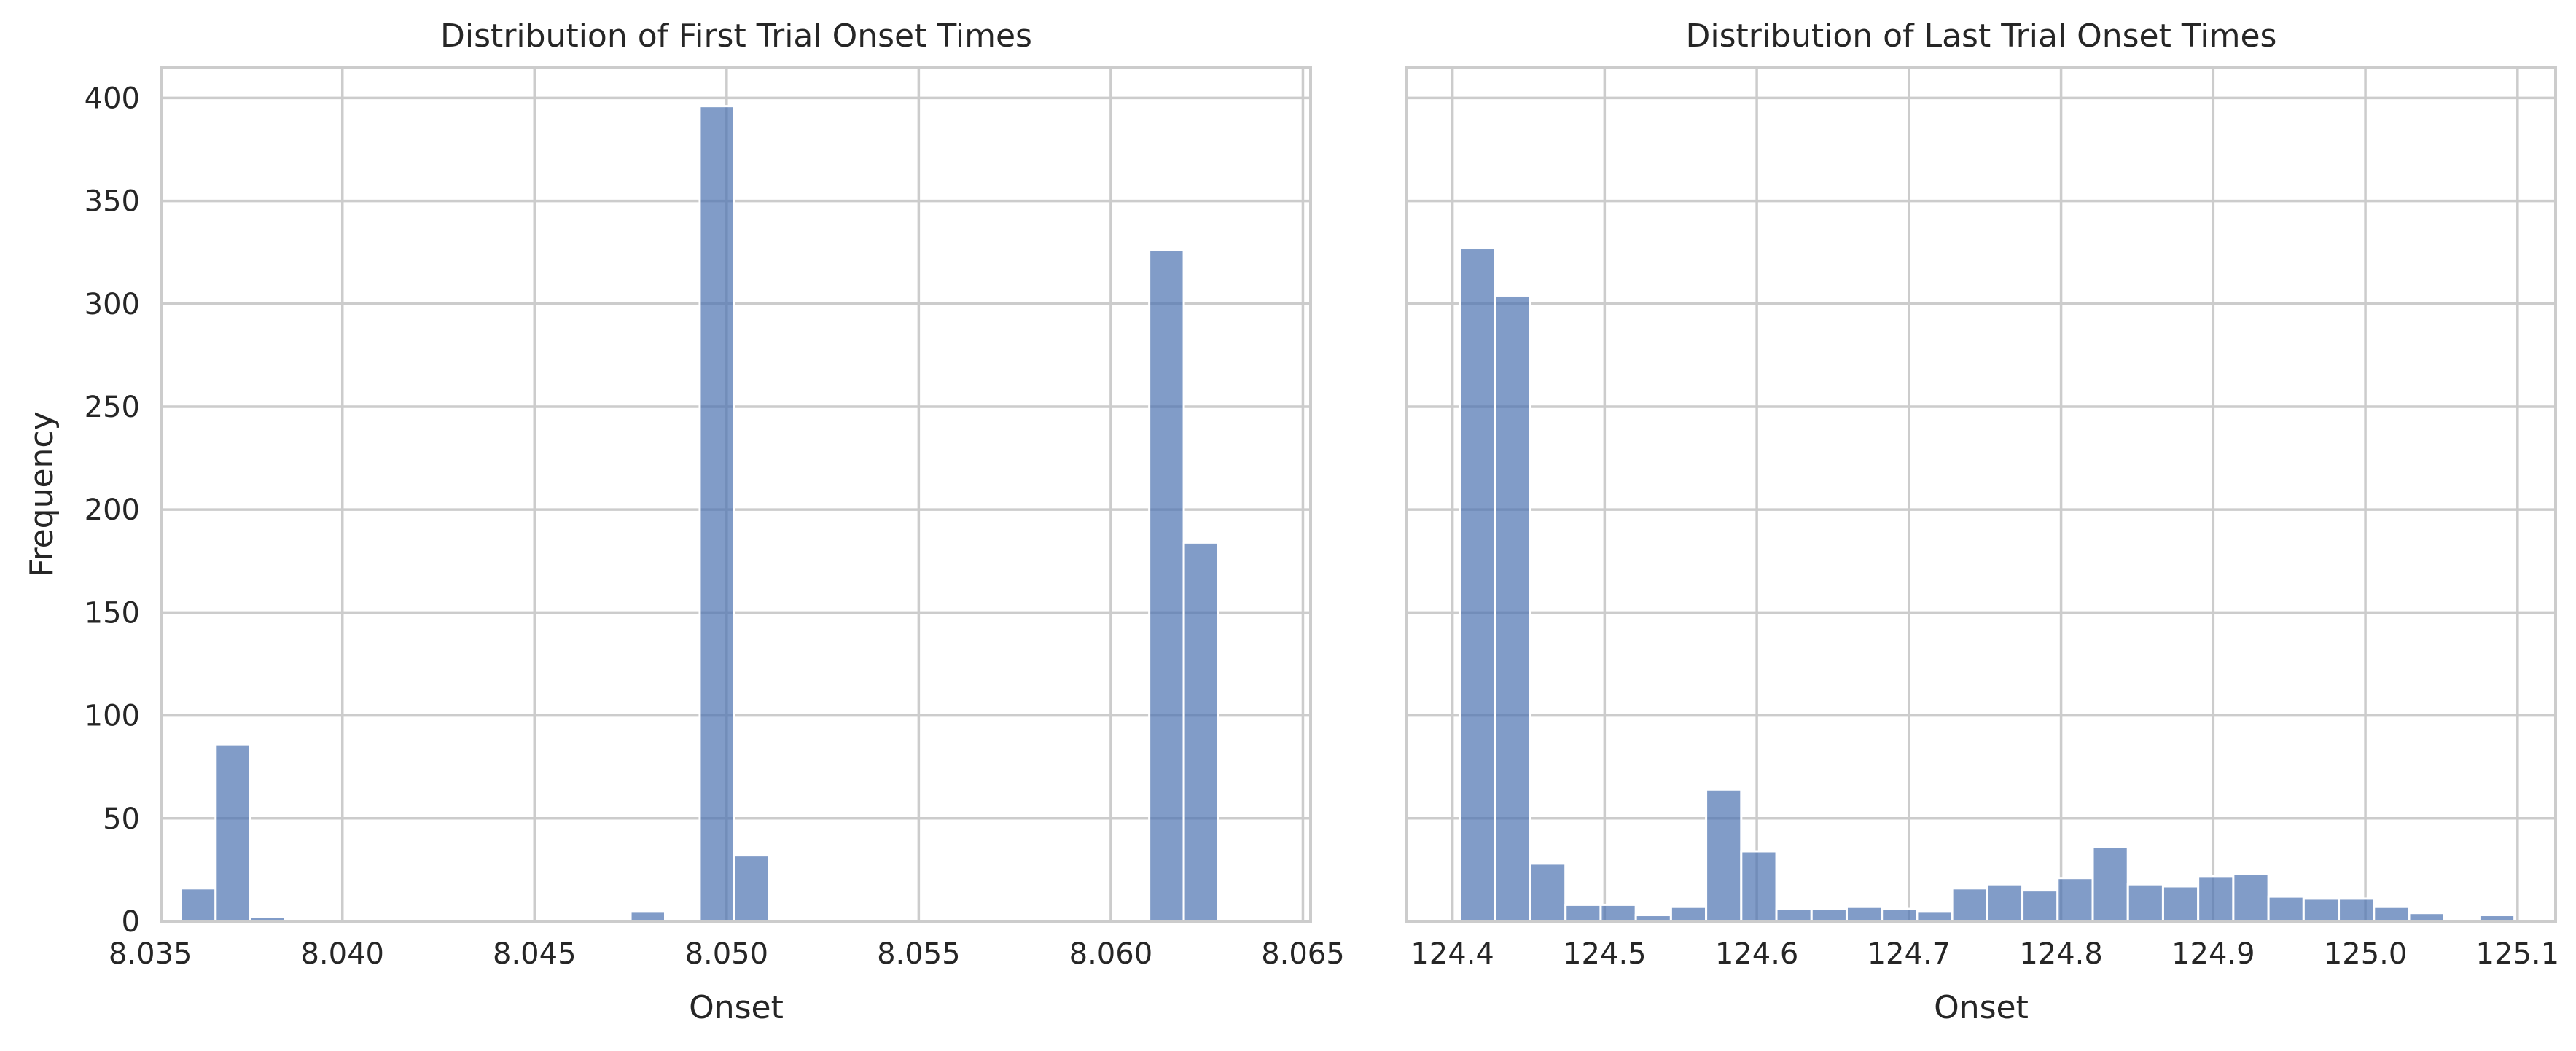 The height and width of the screenshot is (1051, 2576). What do you see at coordinates (535, 954) in the screenshot?
I see `x-tick-label: 8.045` at bounding box center [535, 954].